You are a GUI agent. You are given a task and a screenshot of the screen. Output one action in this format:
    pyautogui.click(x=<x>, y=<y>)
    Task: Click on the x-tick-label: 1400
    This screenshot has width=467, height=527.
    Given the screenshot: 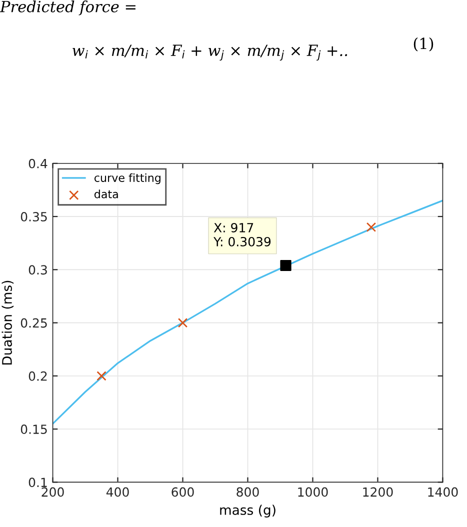 What is the action you would take?
    pyautogui.click(x=443, y=492)
    